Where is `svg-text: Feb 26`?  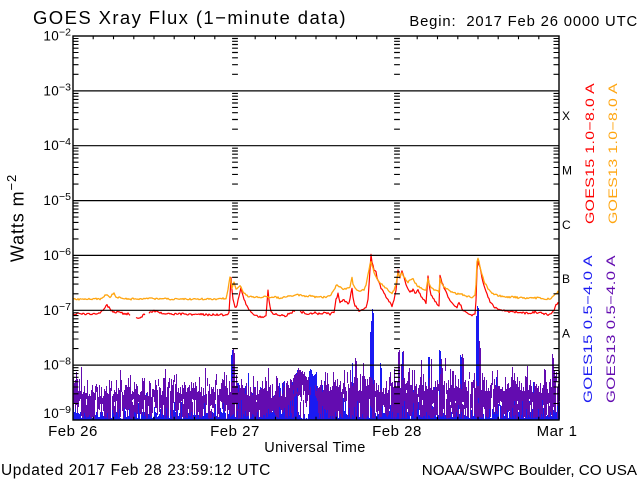
svg-text: Feb 26 is located at coordinates (73, 431).